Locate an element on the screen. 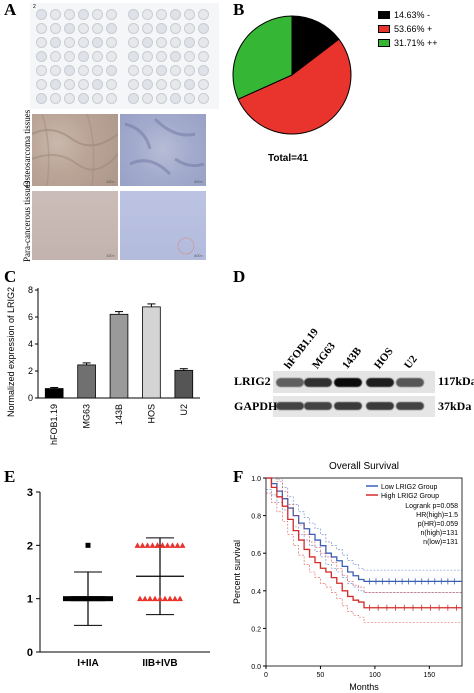  x-tick-label: I+IIA is located at coordinates (87, 663).